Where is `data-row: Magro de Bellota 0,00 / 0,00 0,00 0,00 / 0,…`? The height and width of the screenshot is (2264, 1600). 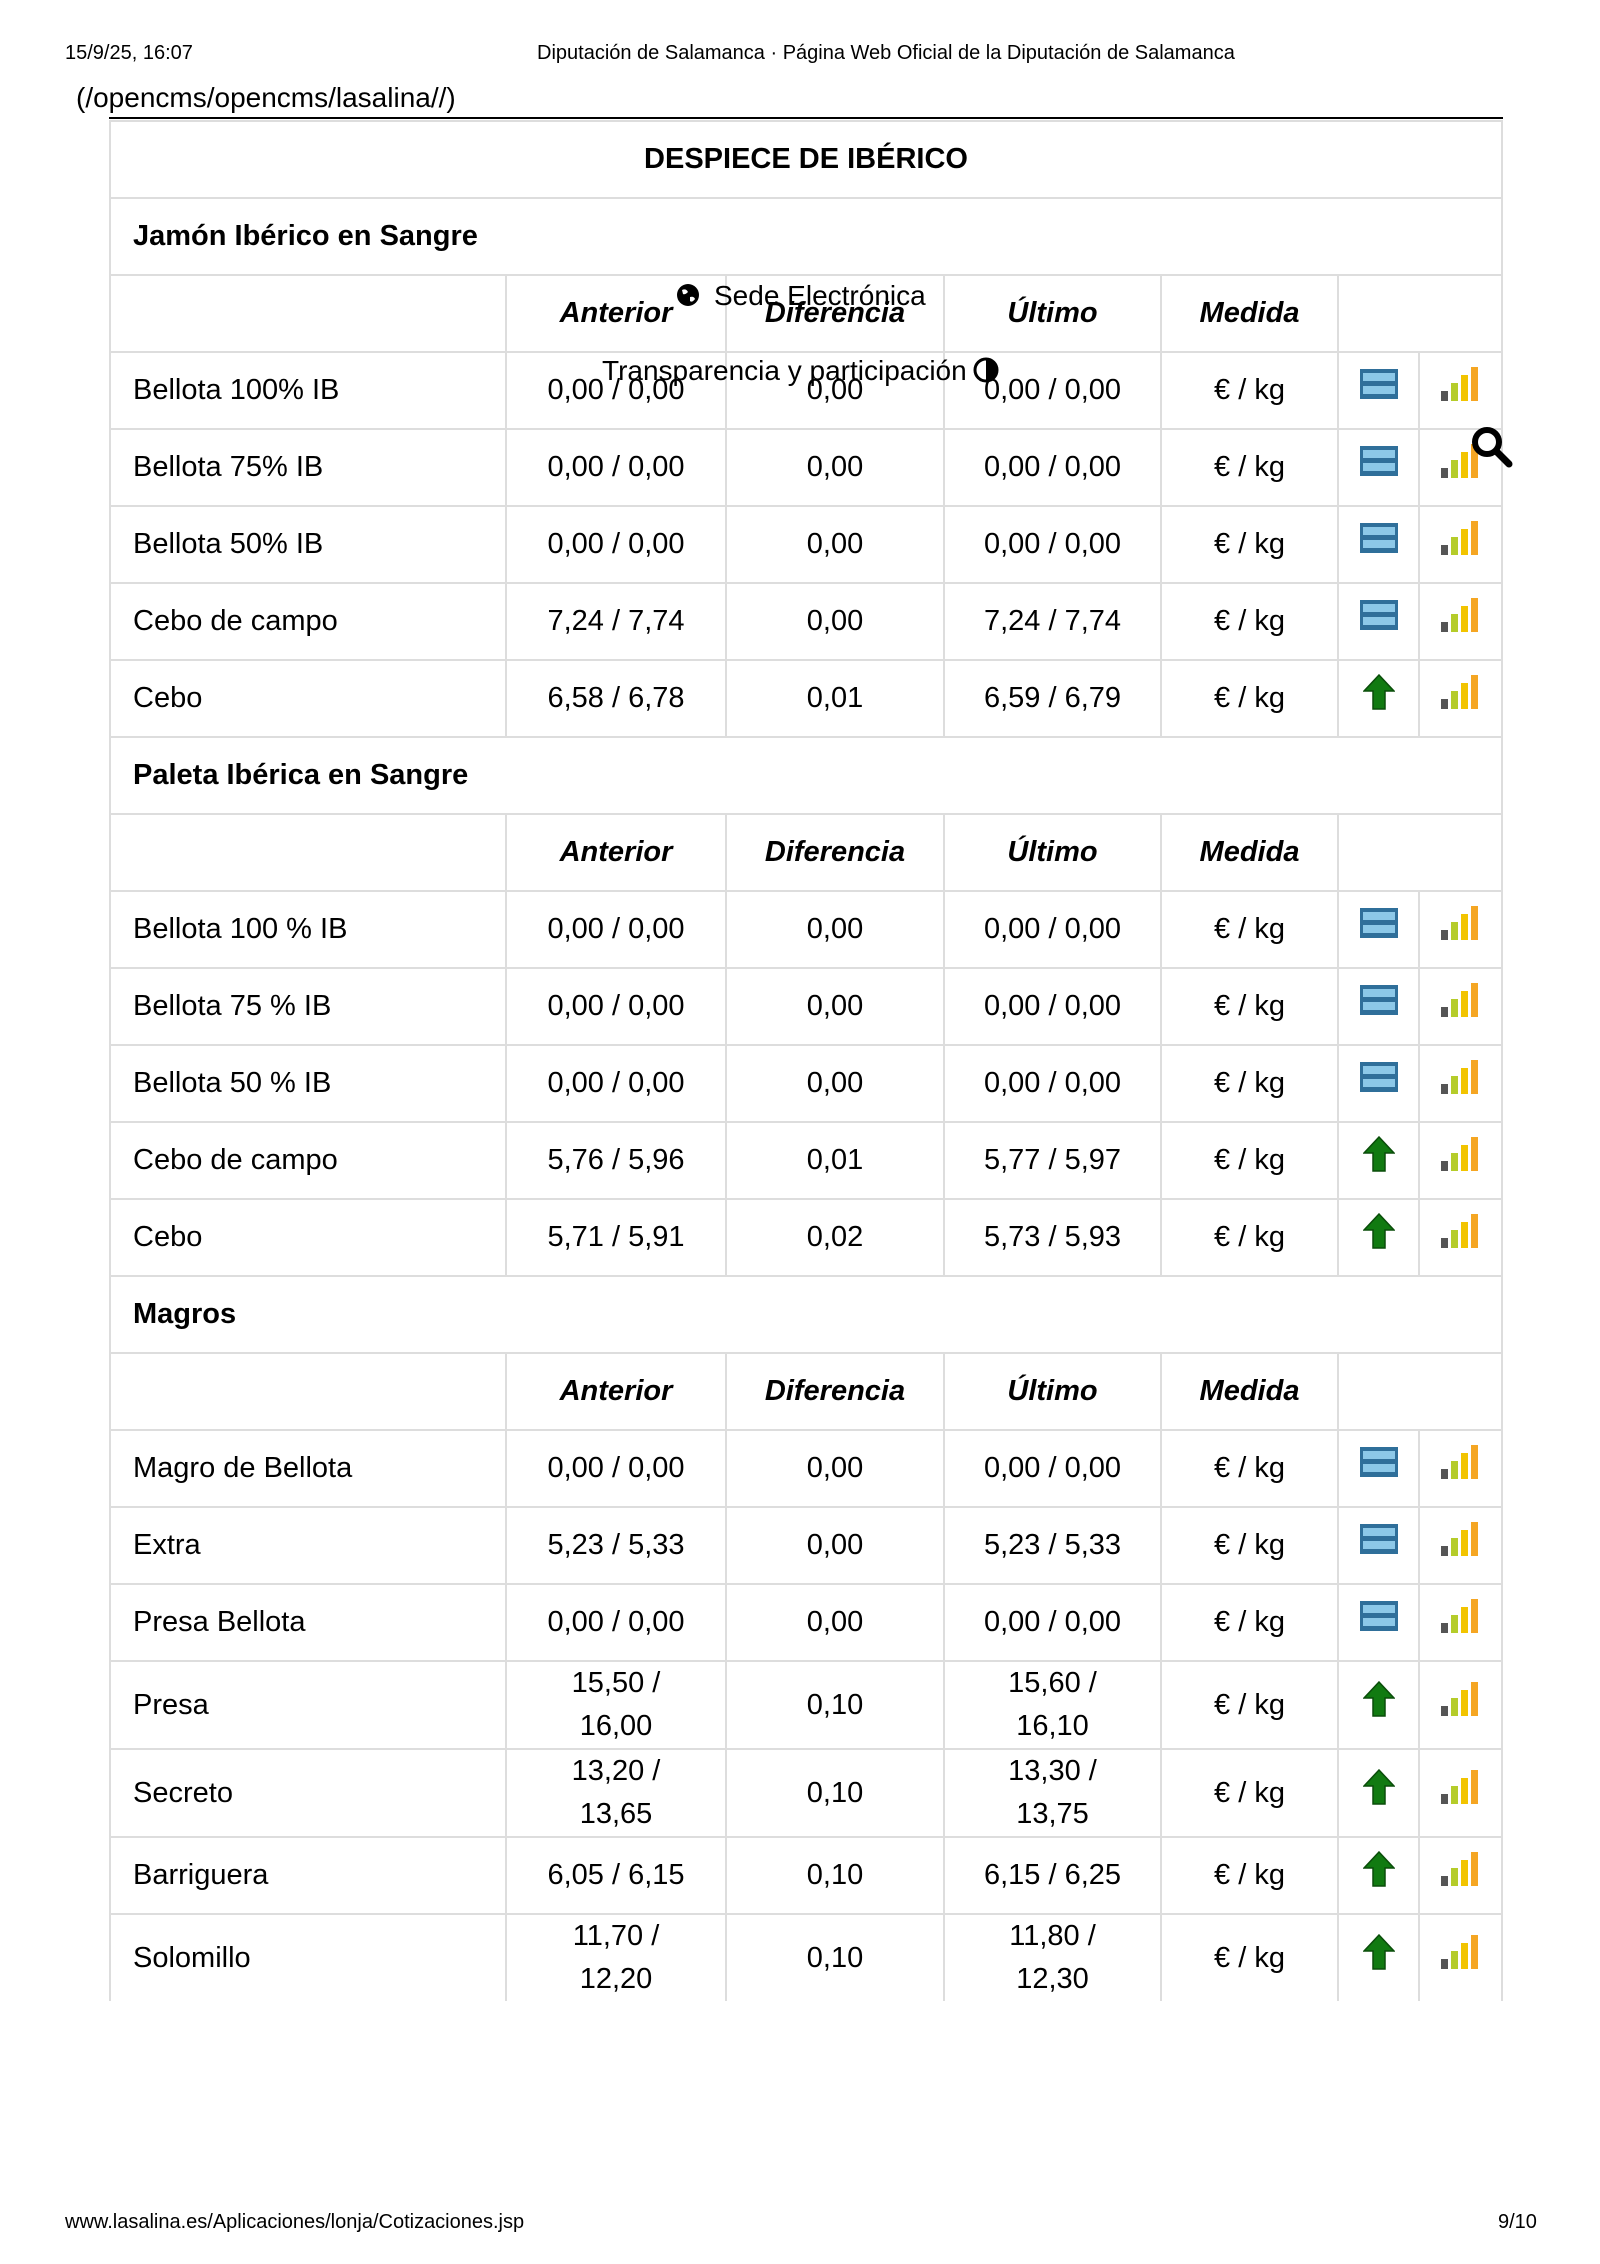 data-row: Magro de Bellota 0,00 / 0,00 0,00 0,00 / 0,… is located at coordinates (806, 1468).